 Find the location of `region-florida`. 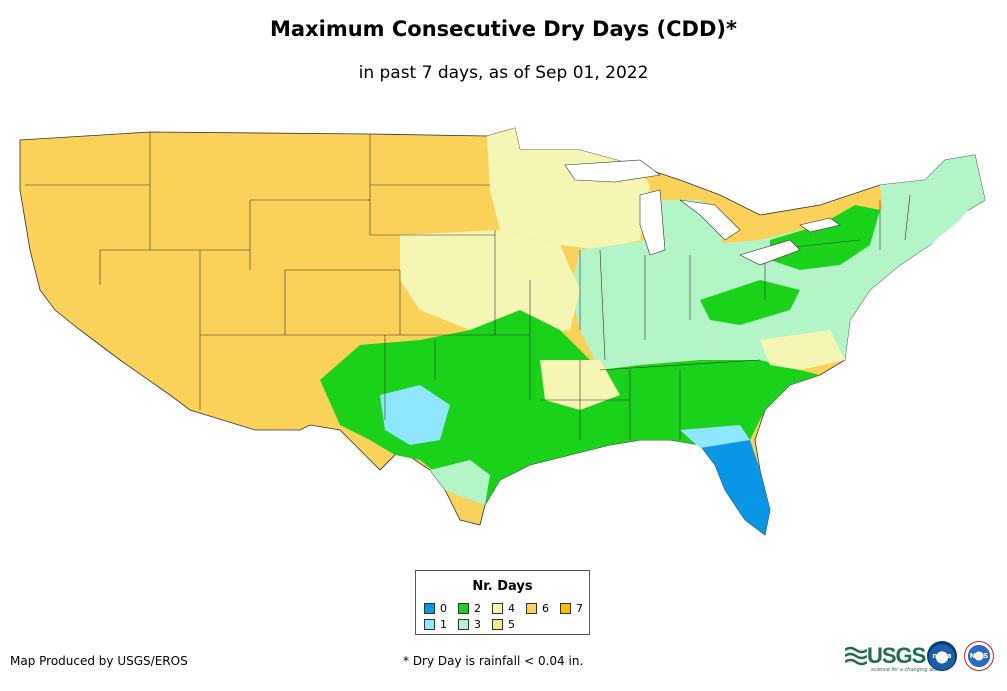

region-florida is located at coordinates (735, 487).